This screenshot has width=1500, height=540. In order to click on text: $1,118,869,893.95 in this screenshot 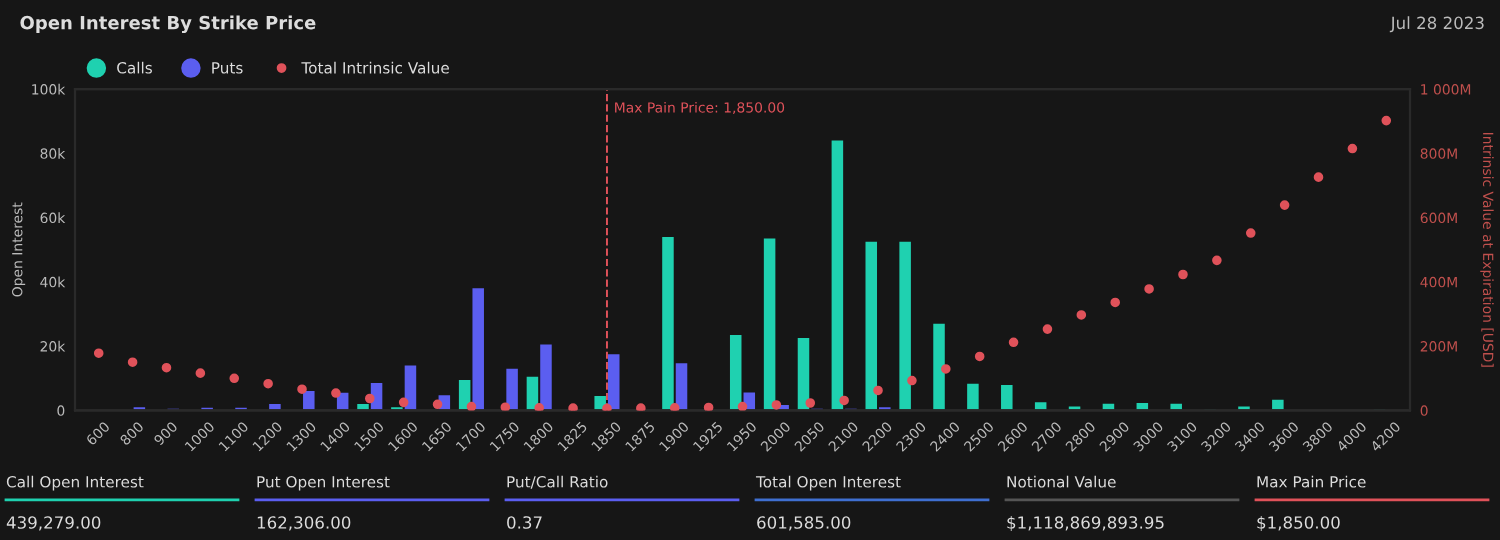, I will do `click(1085, 523)`.